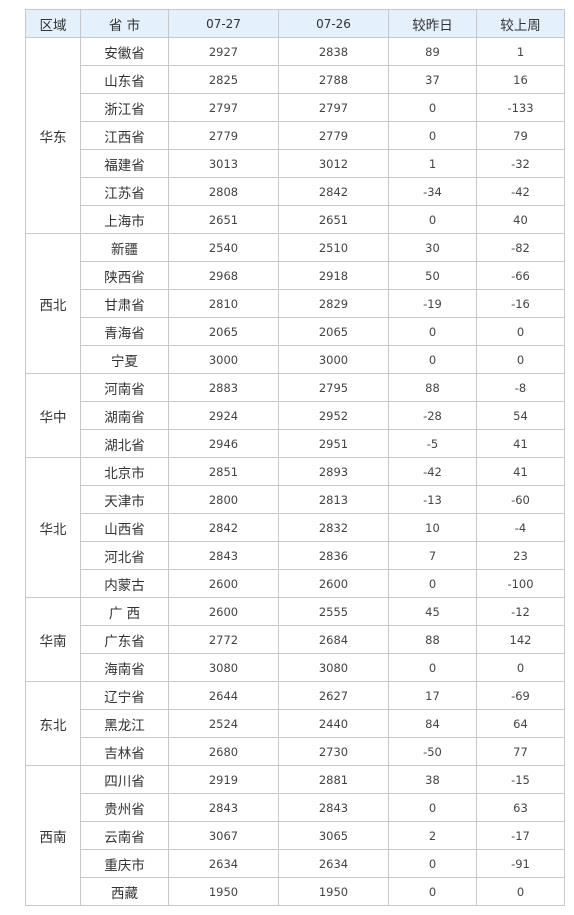 Image resolution: width=574 pixels, height=915 pixels. I want to click on price-0726-cell: 2918, so click(333, 275).